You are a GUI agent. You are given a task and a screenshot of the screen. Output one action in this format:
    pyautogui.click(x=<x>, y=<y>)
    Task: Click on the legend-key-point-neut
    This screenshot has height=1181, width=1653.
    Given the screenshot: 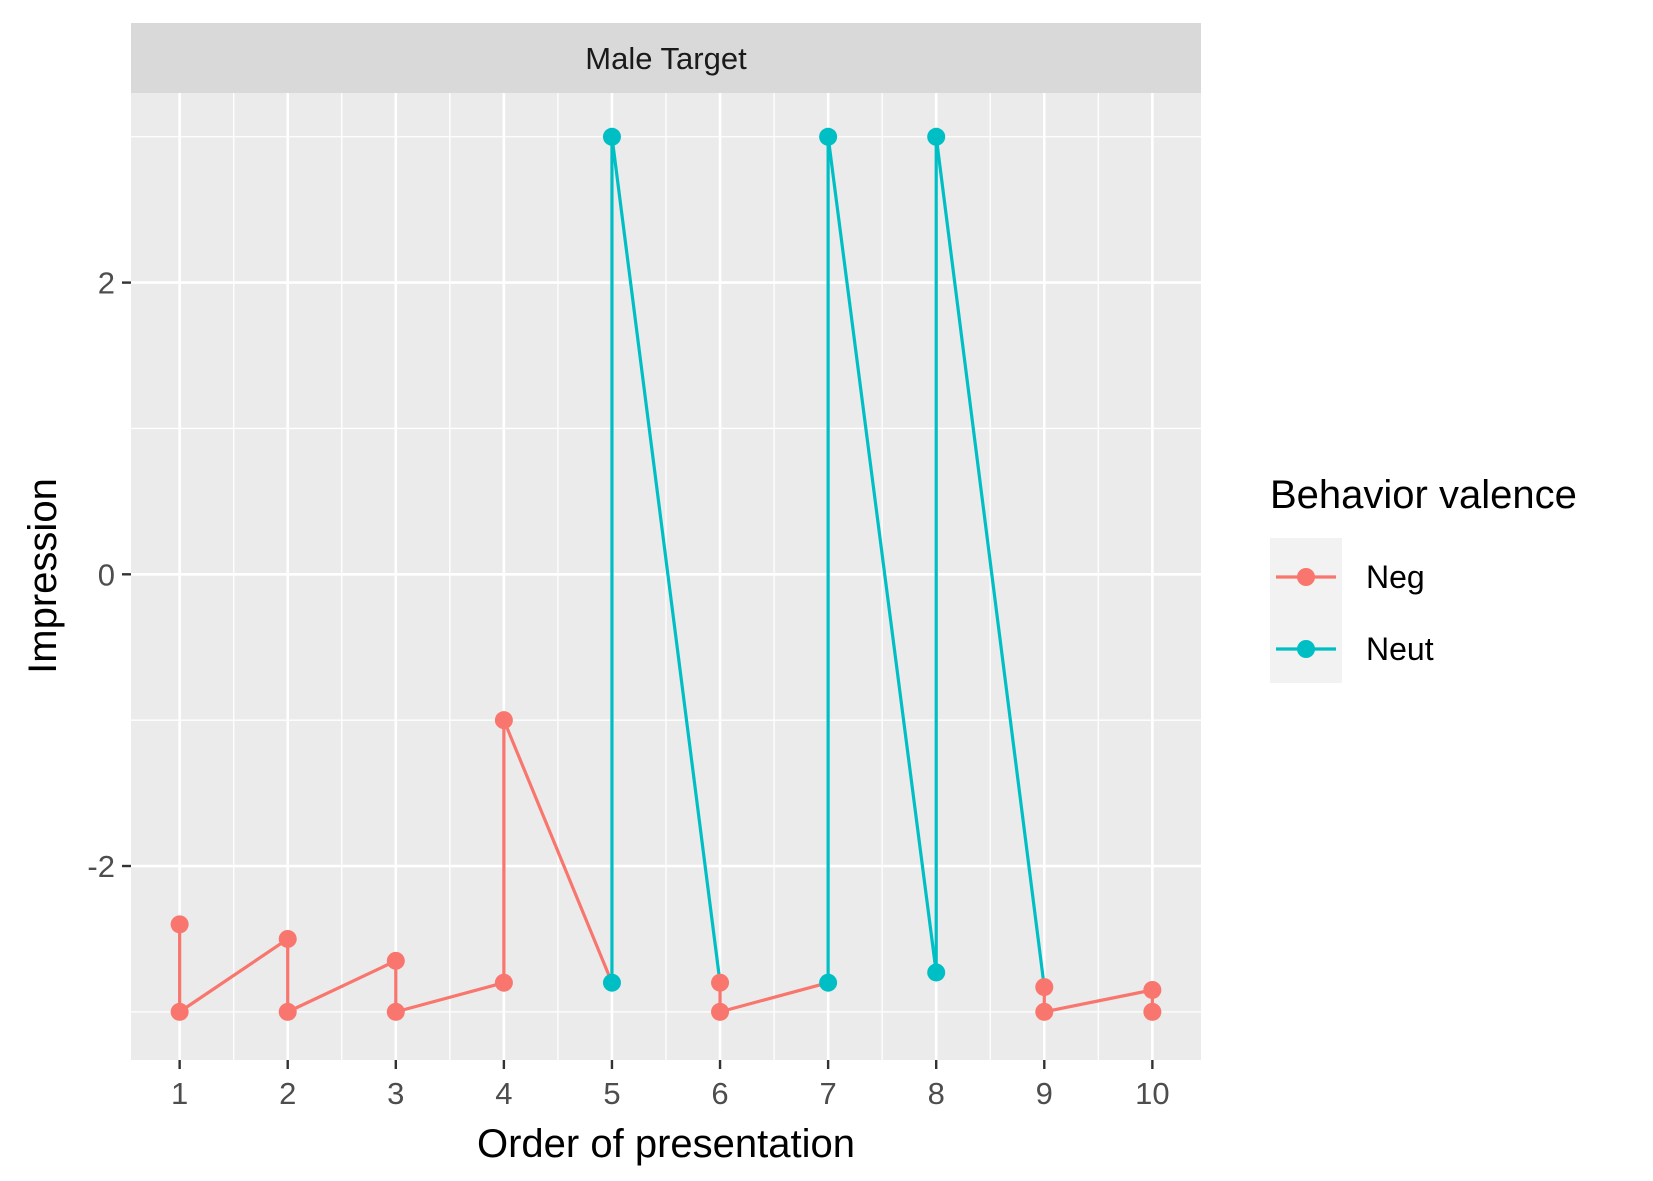 What is the action you would take?
    pyautogui.click(x=1306, y=649)
    